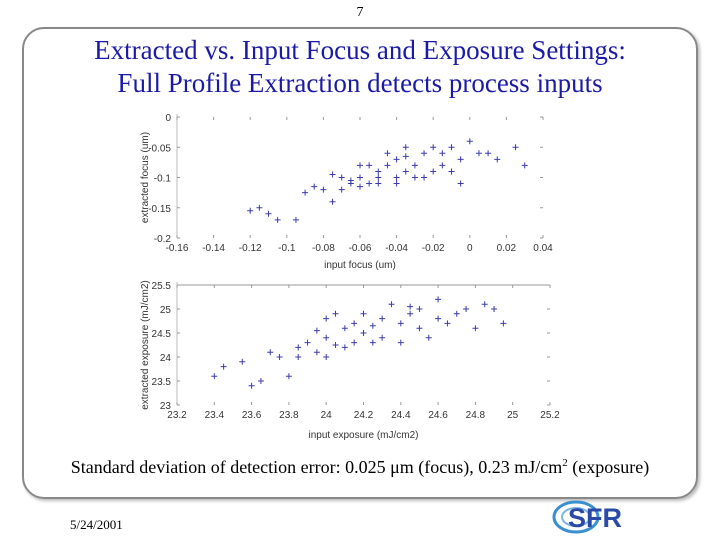 The image size is (720, 540). I want to click on y-tick-label: -0.15, so click(159, 209).